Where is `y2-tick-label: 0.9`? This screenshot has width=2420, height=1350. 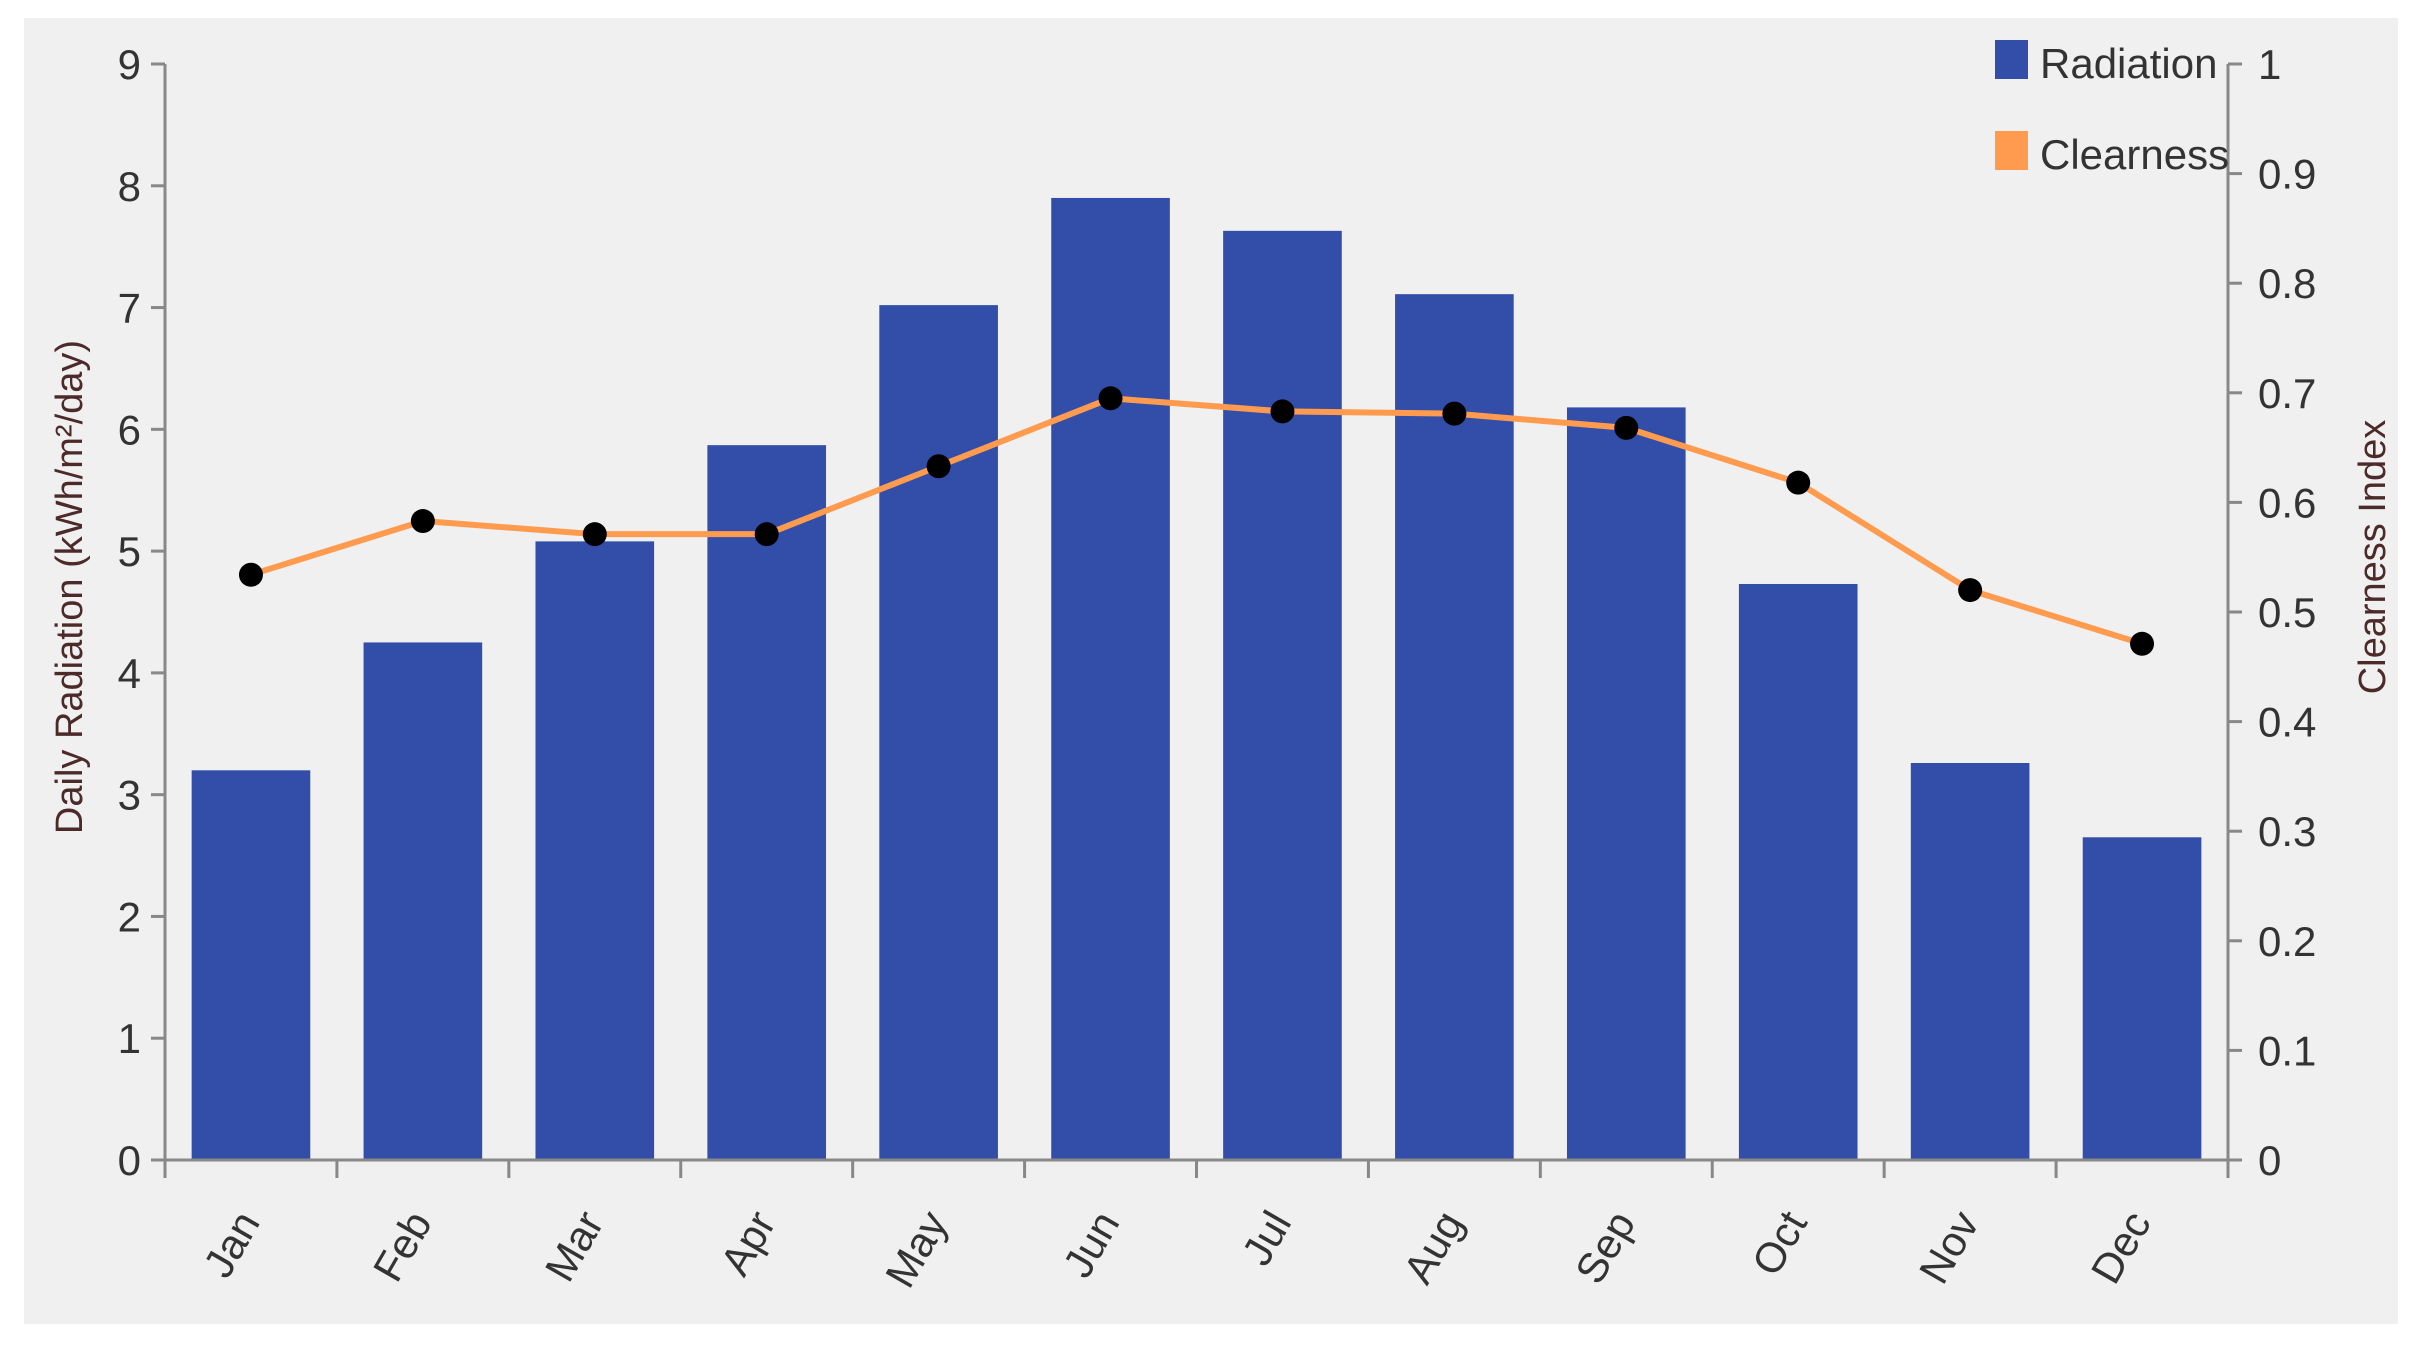
y2-tick-label: 0.9 is located at coordinates (2287, 174).